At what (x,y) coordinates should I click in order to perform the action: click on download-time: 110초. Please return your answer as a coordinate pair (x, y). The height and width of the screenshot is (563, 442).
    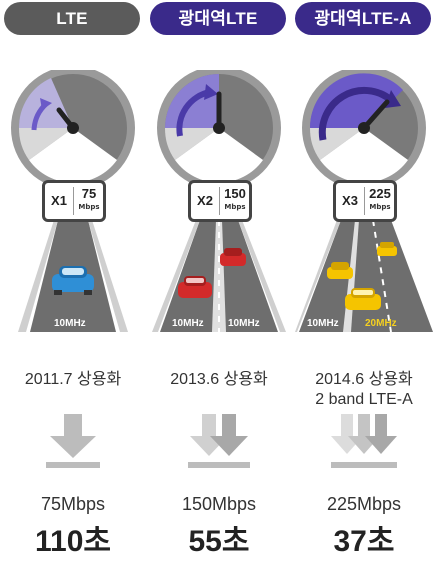
    Looking at the image, I should click on (73, 541).